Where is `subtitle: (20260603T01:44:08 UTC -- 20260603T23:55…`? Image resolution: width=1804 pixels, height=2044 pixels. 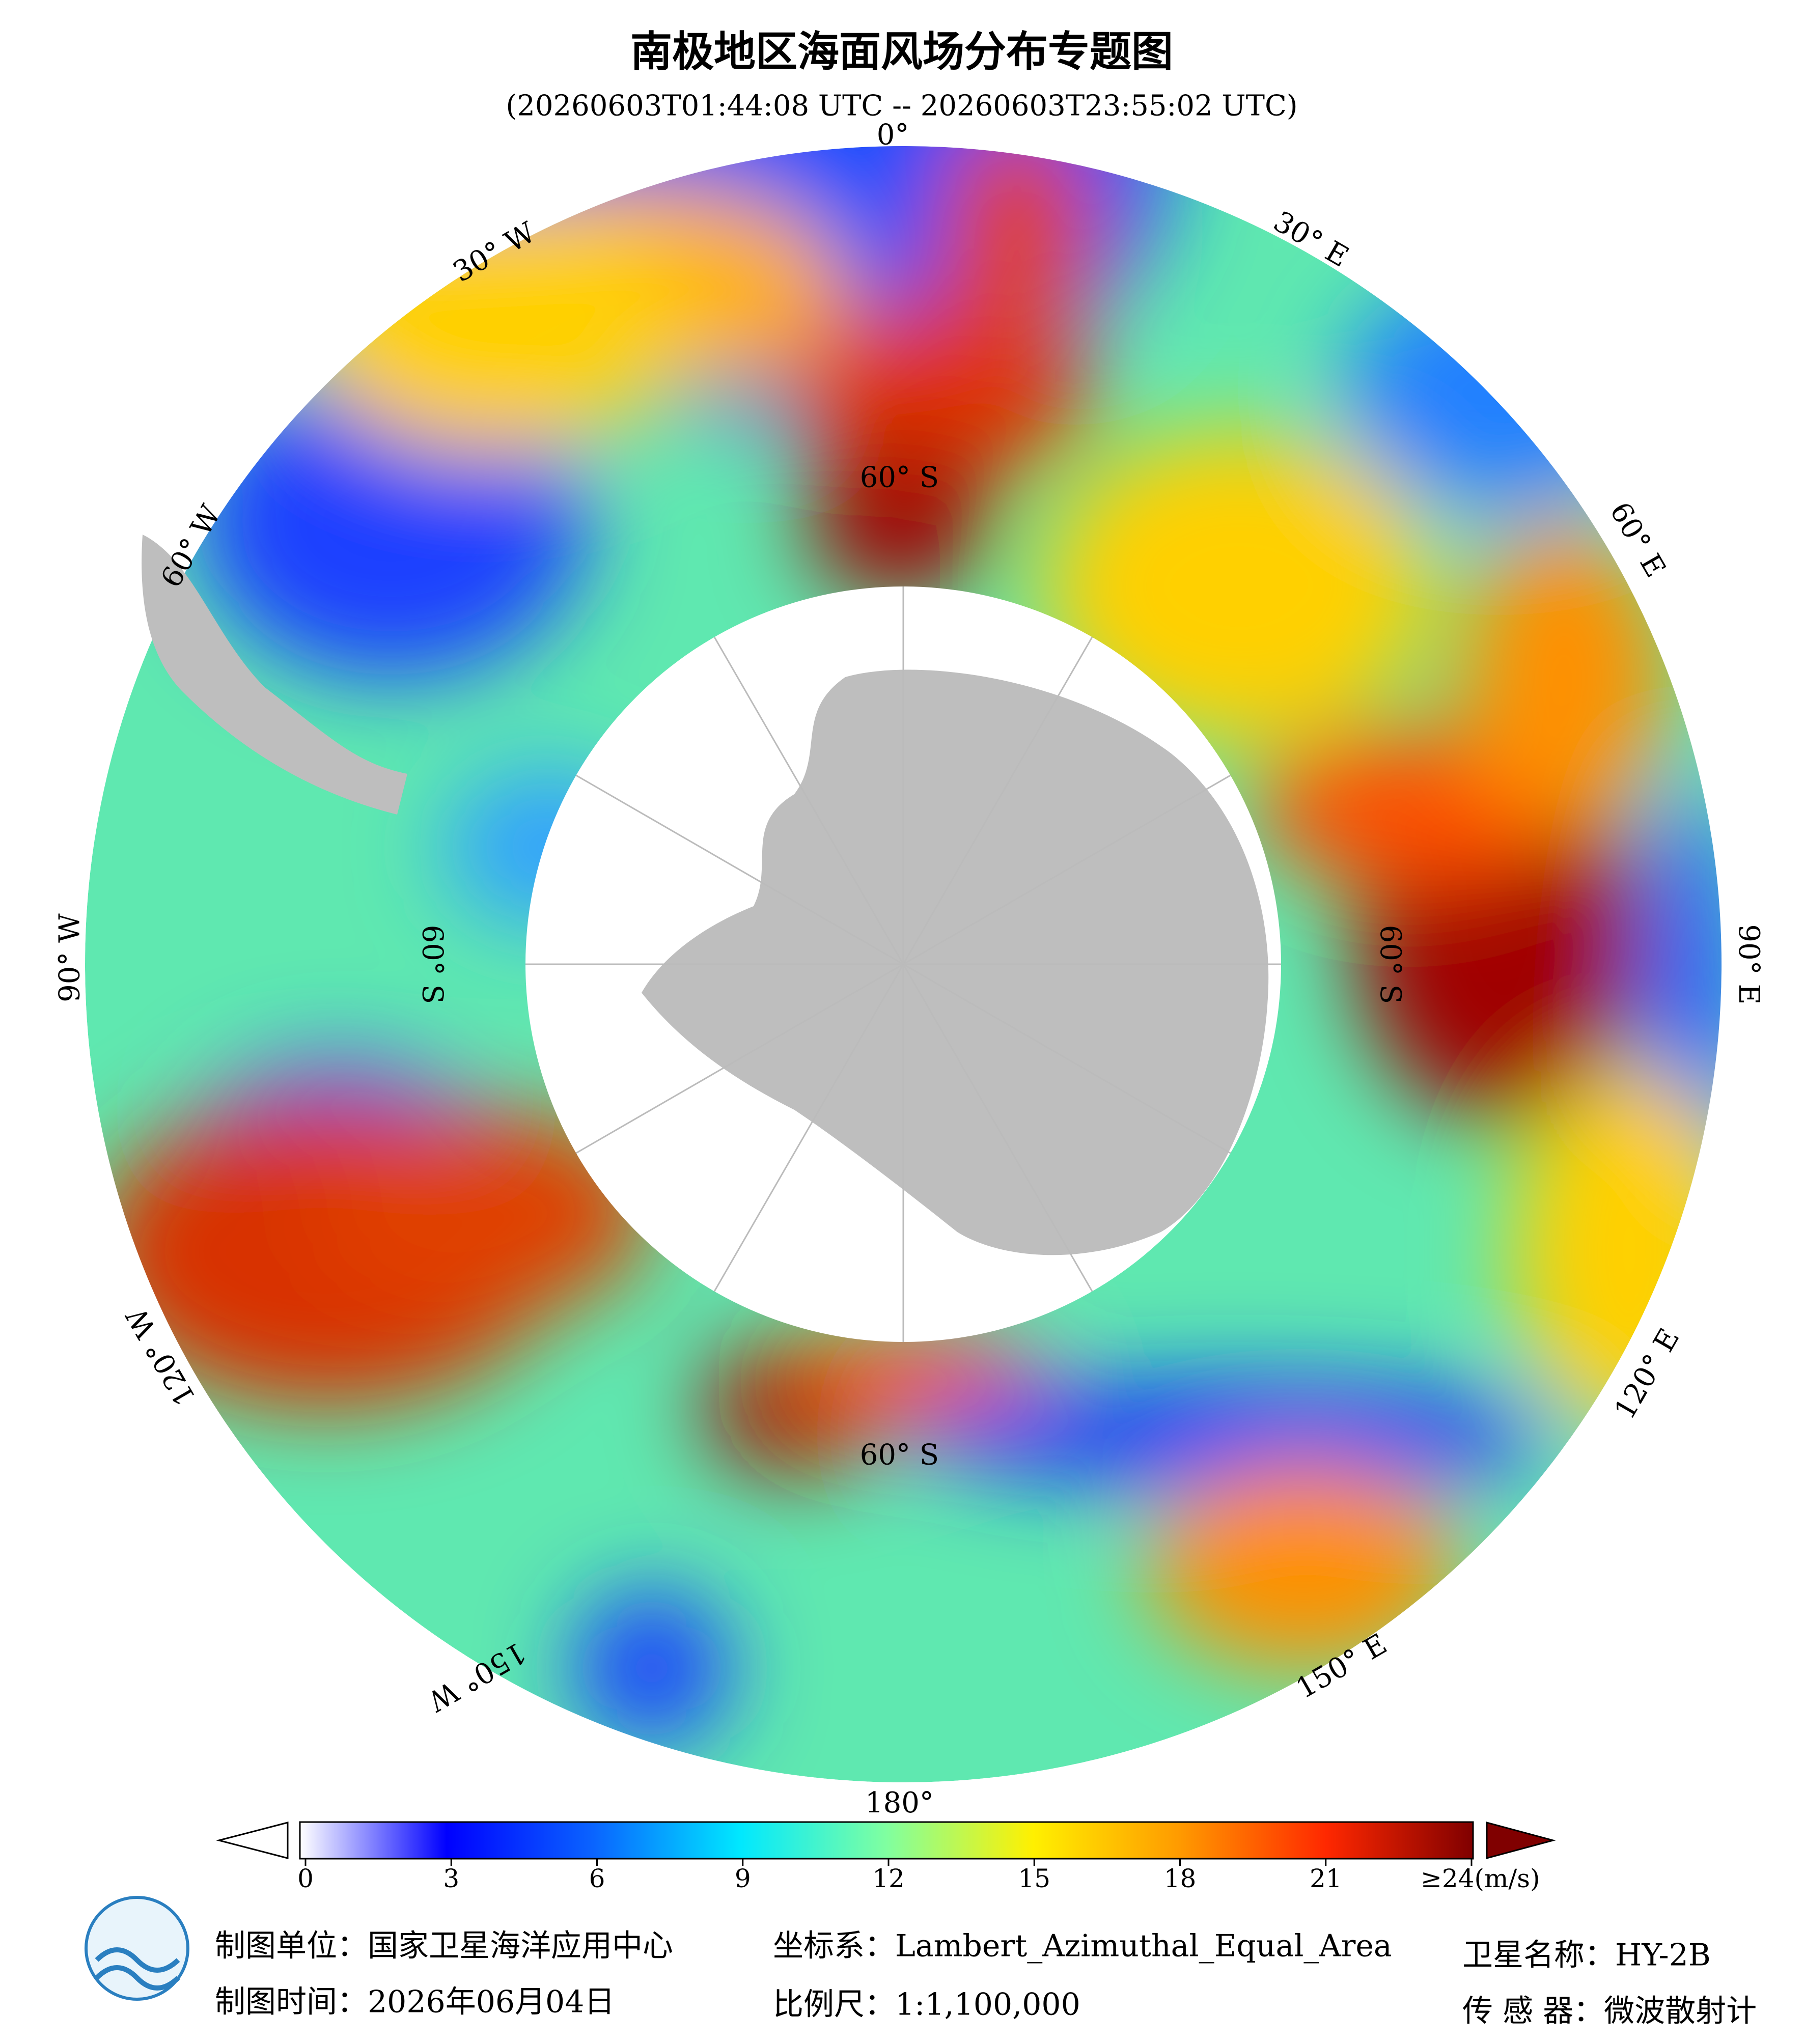 subtitle: (20260603T01:44:08 UTC -- 20260603T23:55… is located at coordinates (901, 106).